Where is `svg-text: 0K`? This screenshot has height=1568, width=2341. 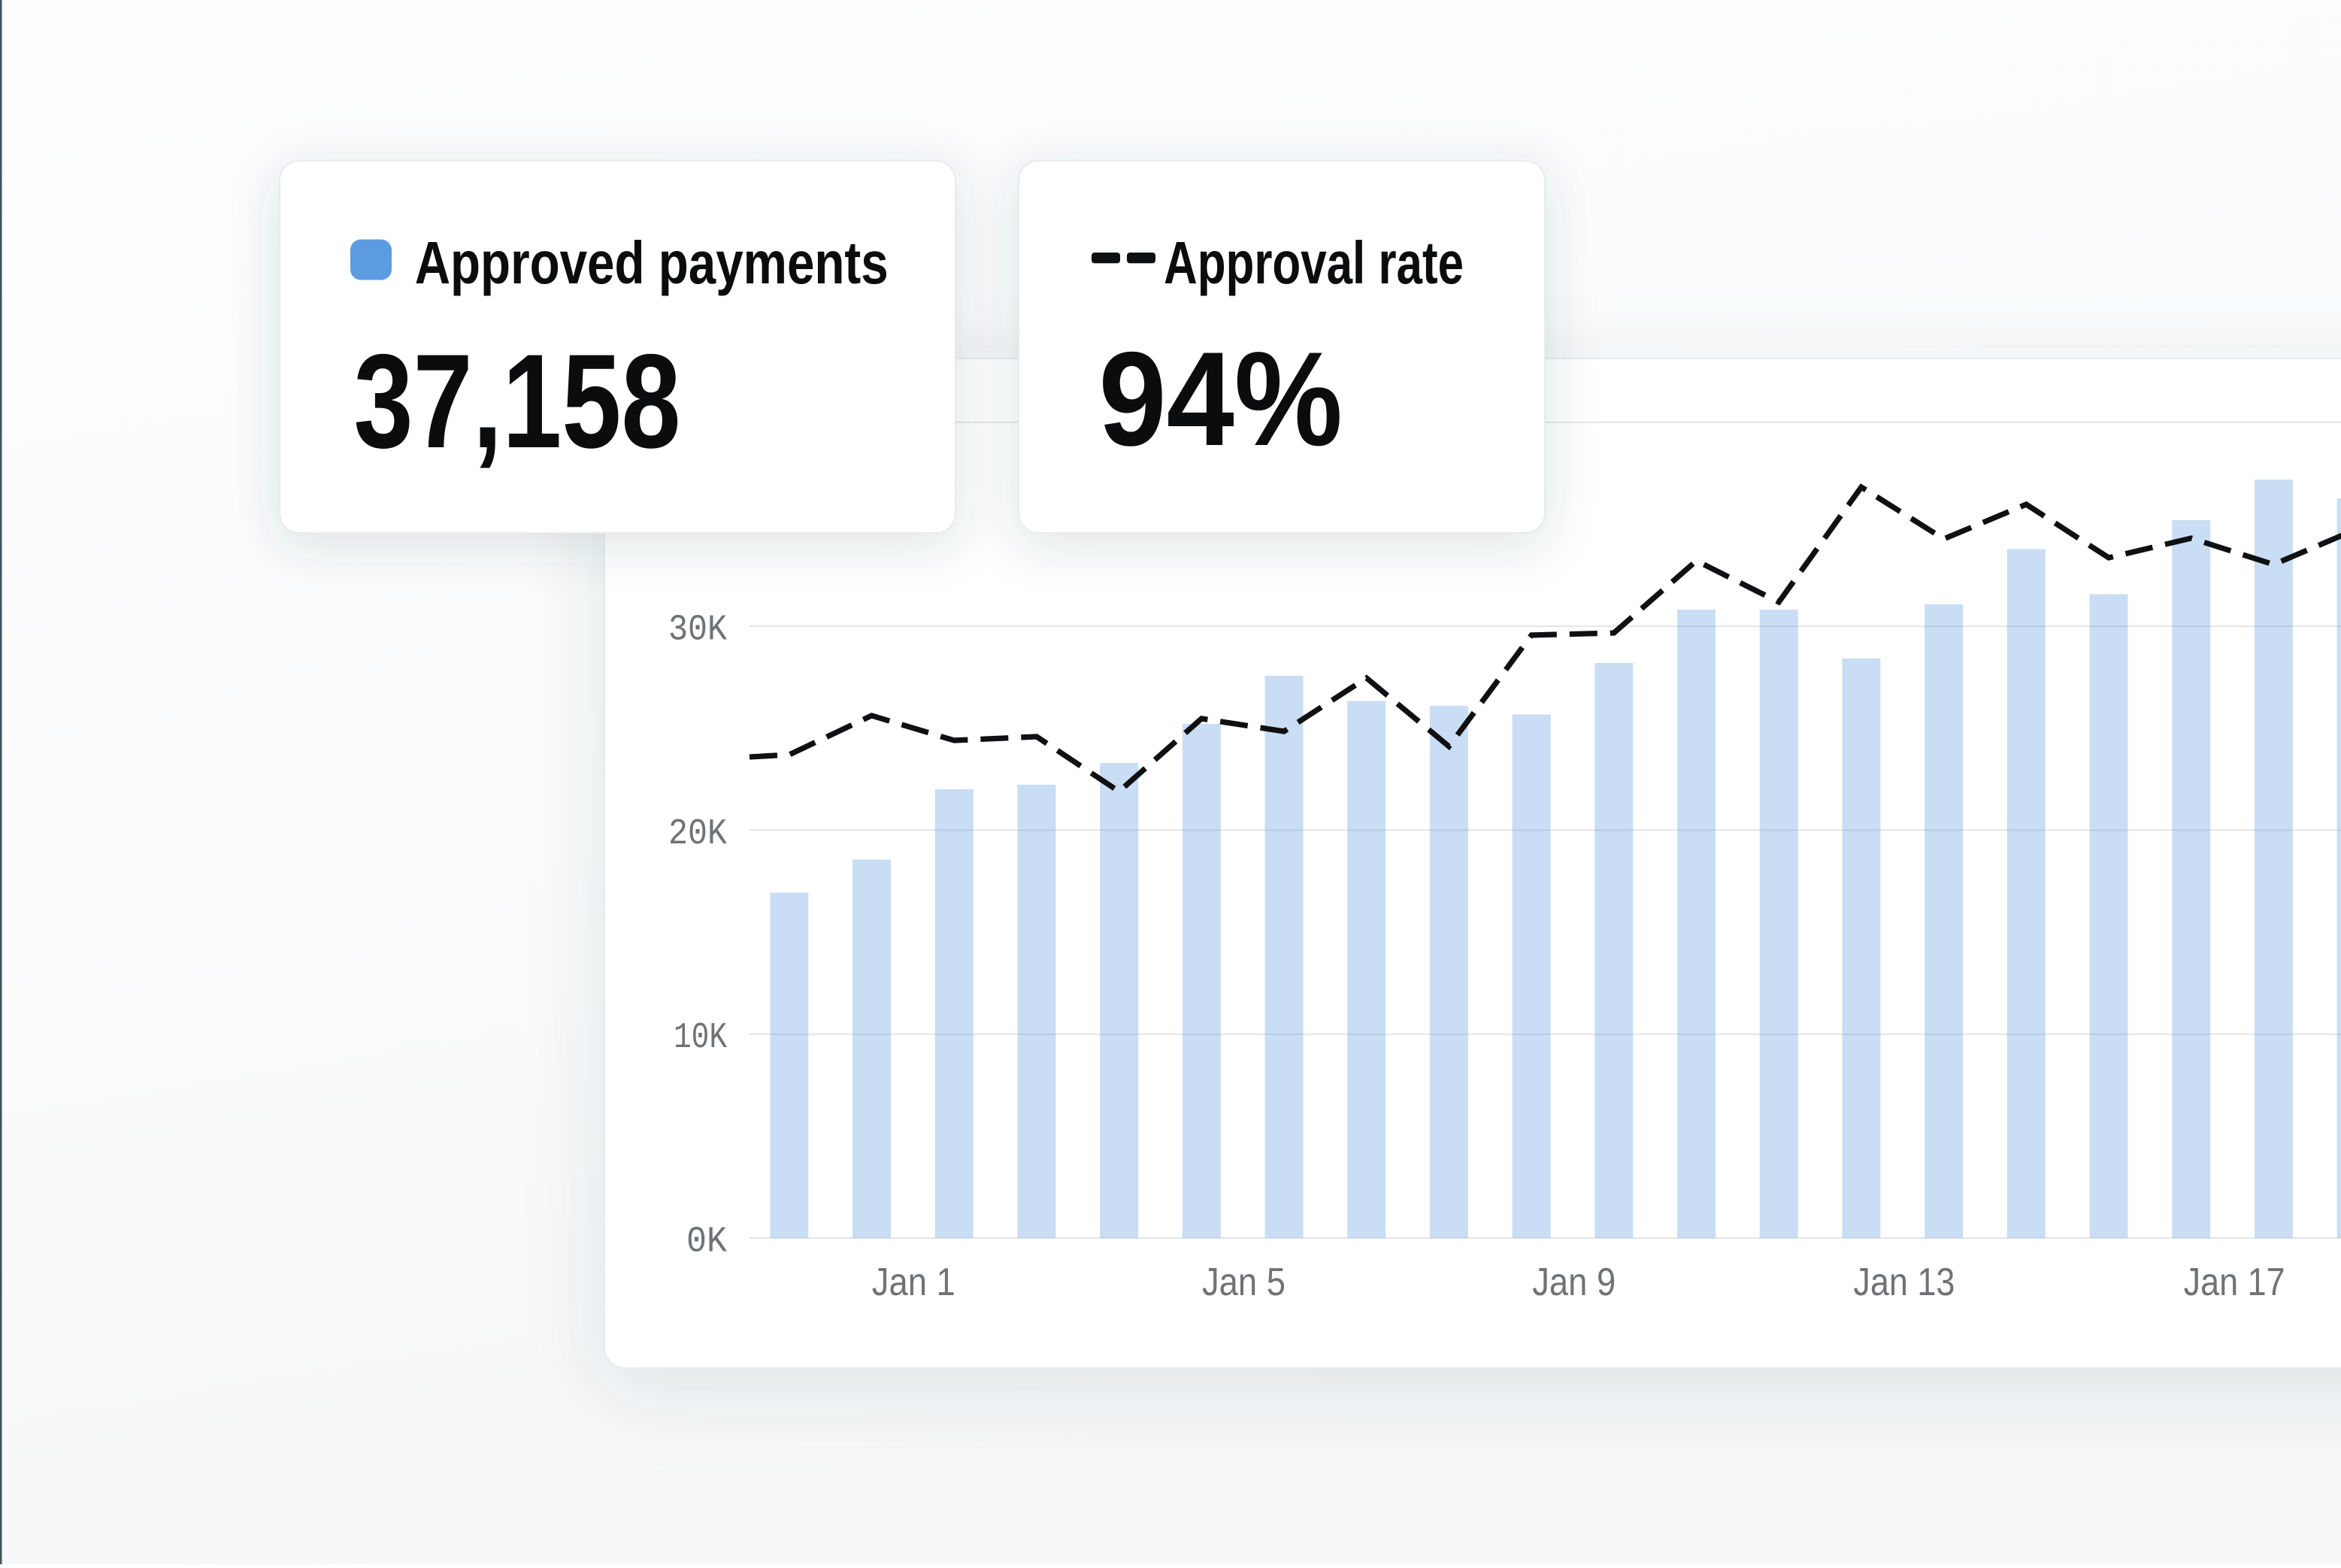
svg-text: 0K is located at coordinates (706, 1242).